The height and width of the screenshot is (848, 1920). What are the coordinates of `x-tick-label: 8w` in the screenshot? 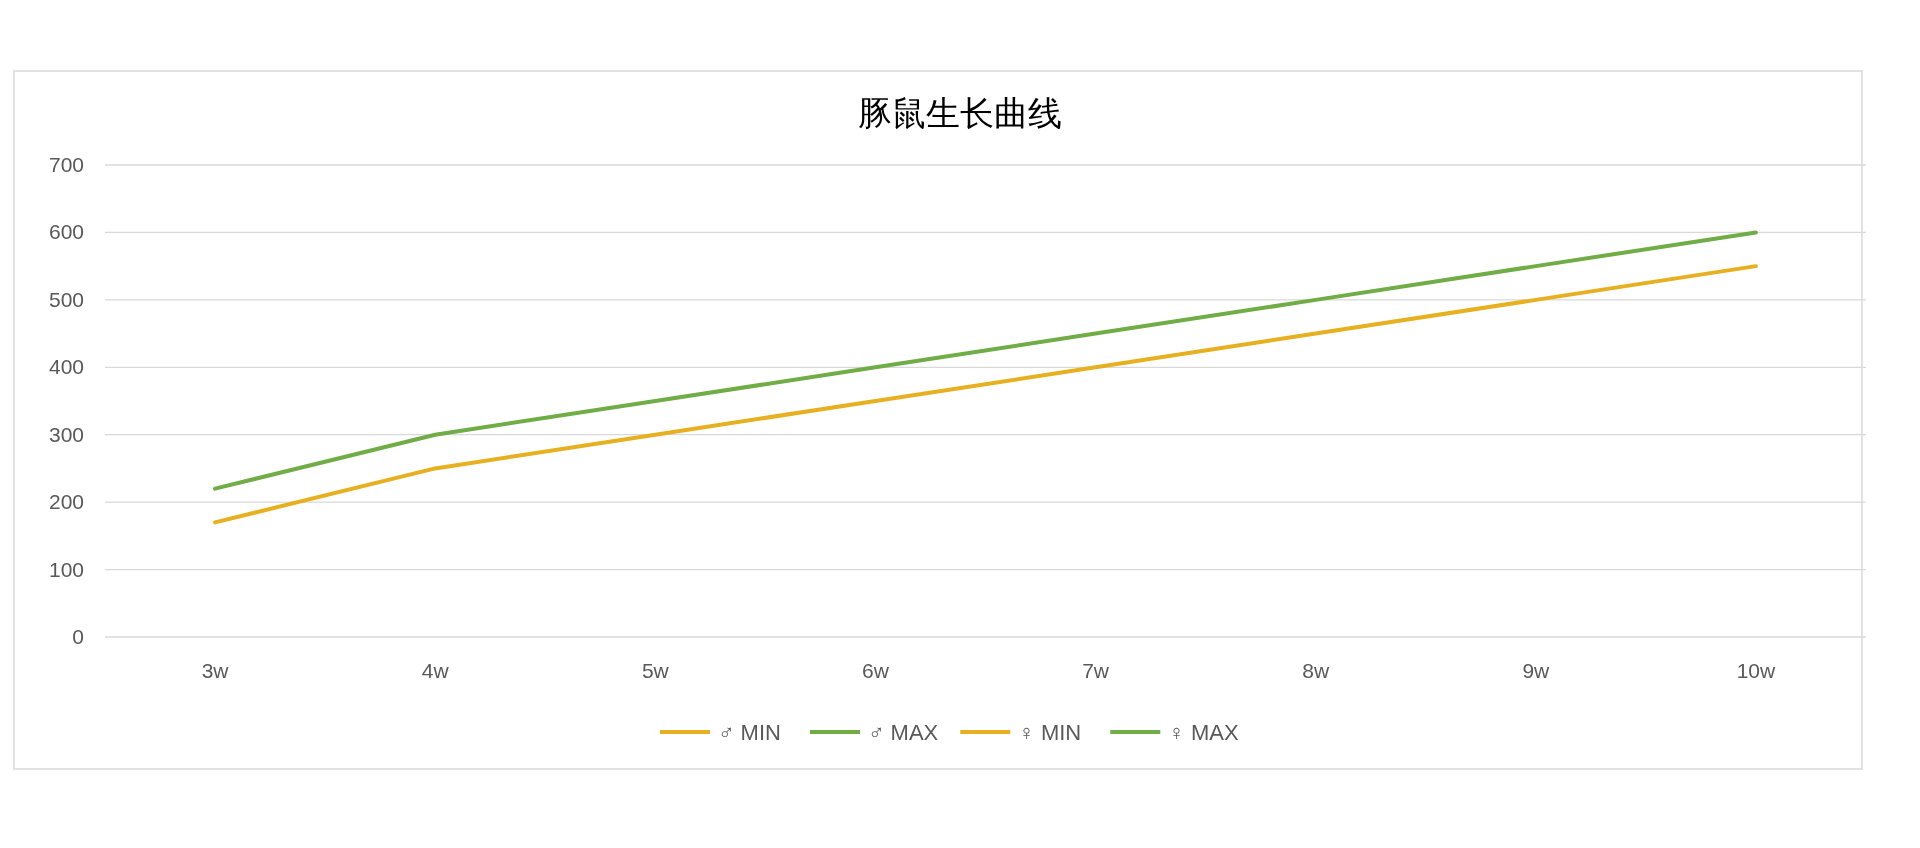 It's located at (1316, 670).